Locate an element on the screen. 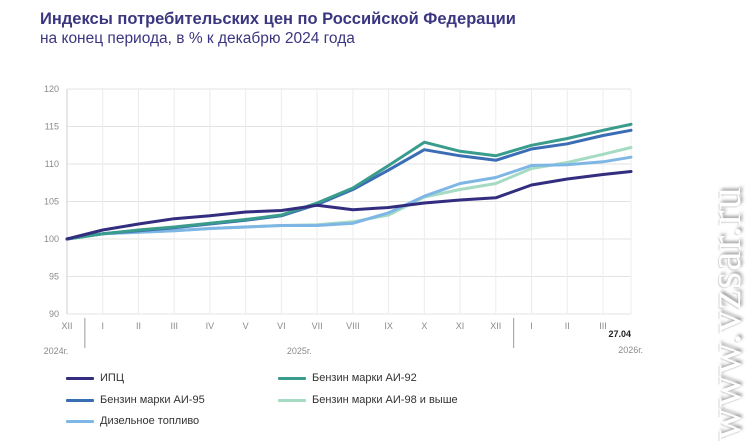  y-tick-label: 90 is located at coordinates (54, 314).